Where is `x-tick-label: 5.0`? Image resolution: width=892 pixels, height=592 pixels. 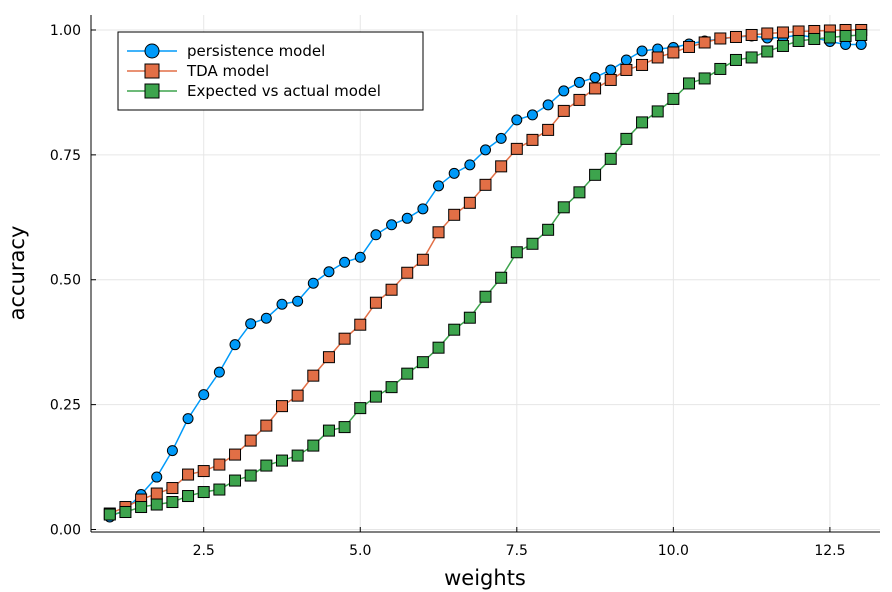
x-tick-label: 5.0 is located at coordinates (360, 551).